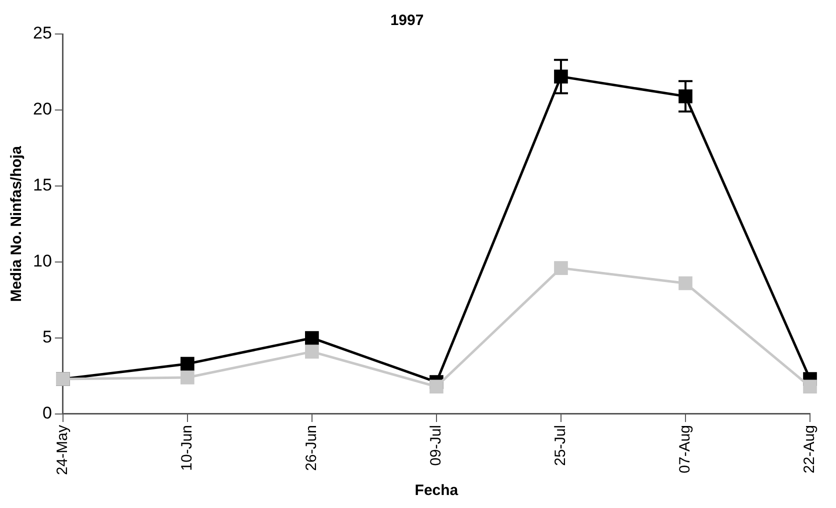 This screenshot has width=836, height=508. What do you see at coordinates (685, 449) in the screenshot?
I see `x-tick-label: 07-Aug` at bounding box center [685, 449].